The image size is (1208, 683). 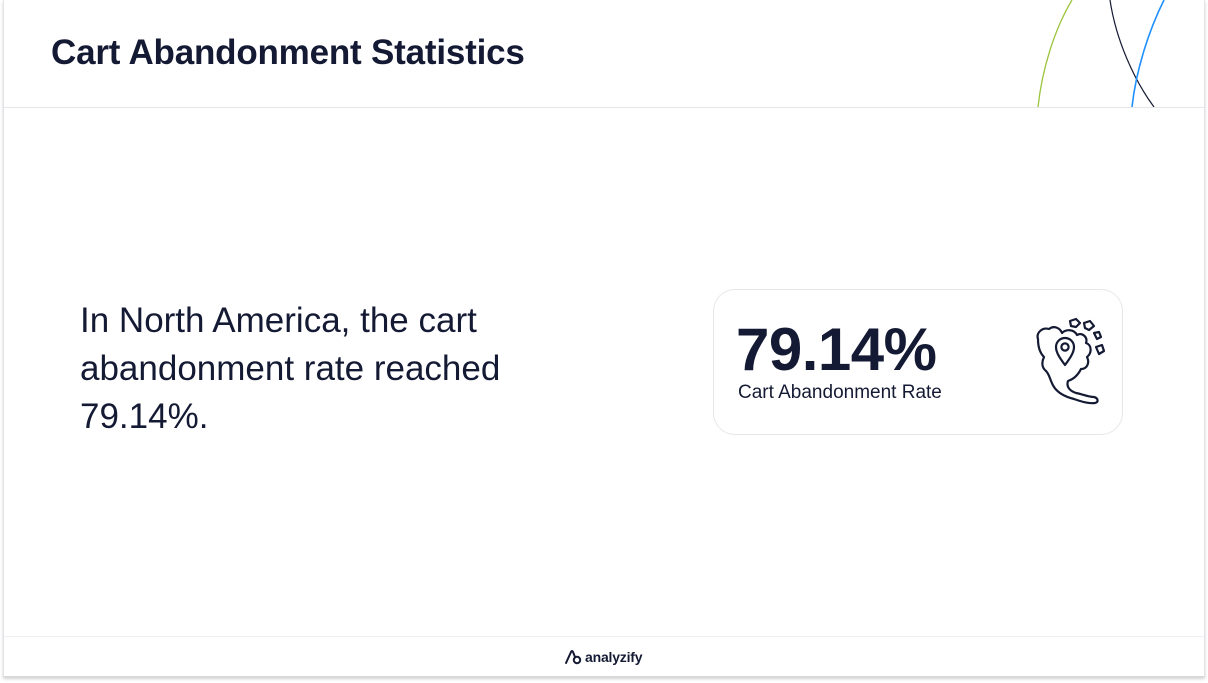 I want to click on slide-footer: analyzify, so click(x=604, y=656).